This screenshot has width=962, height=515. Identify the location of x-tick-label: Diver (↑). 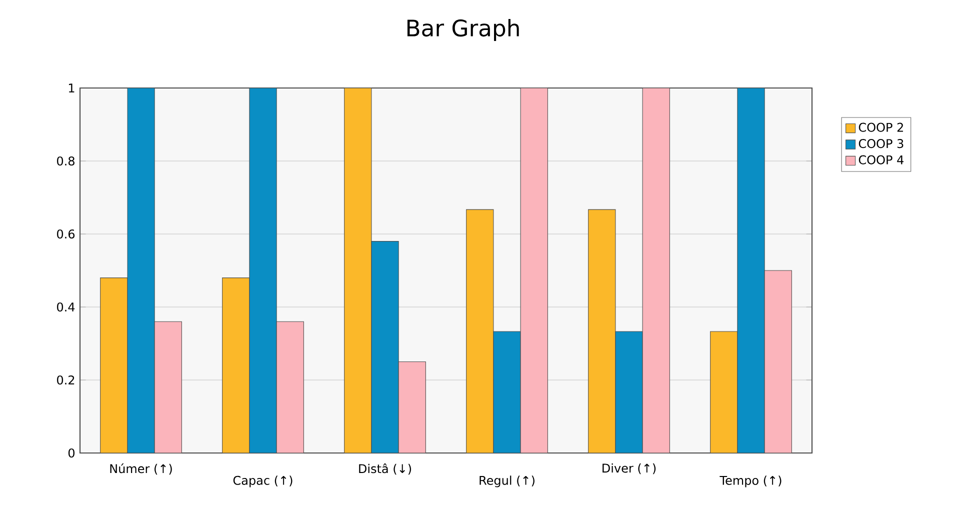
(629, 468).